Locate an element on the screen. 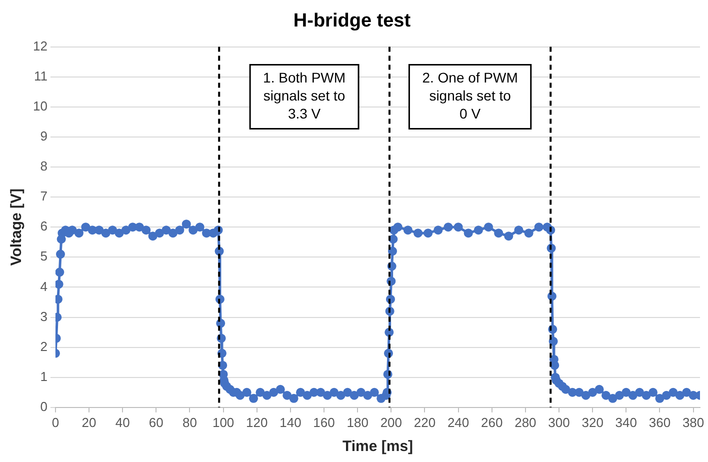  x-tick-label: 140 is located at coordinates (291, 422).